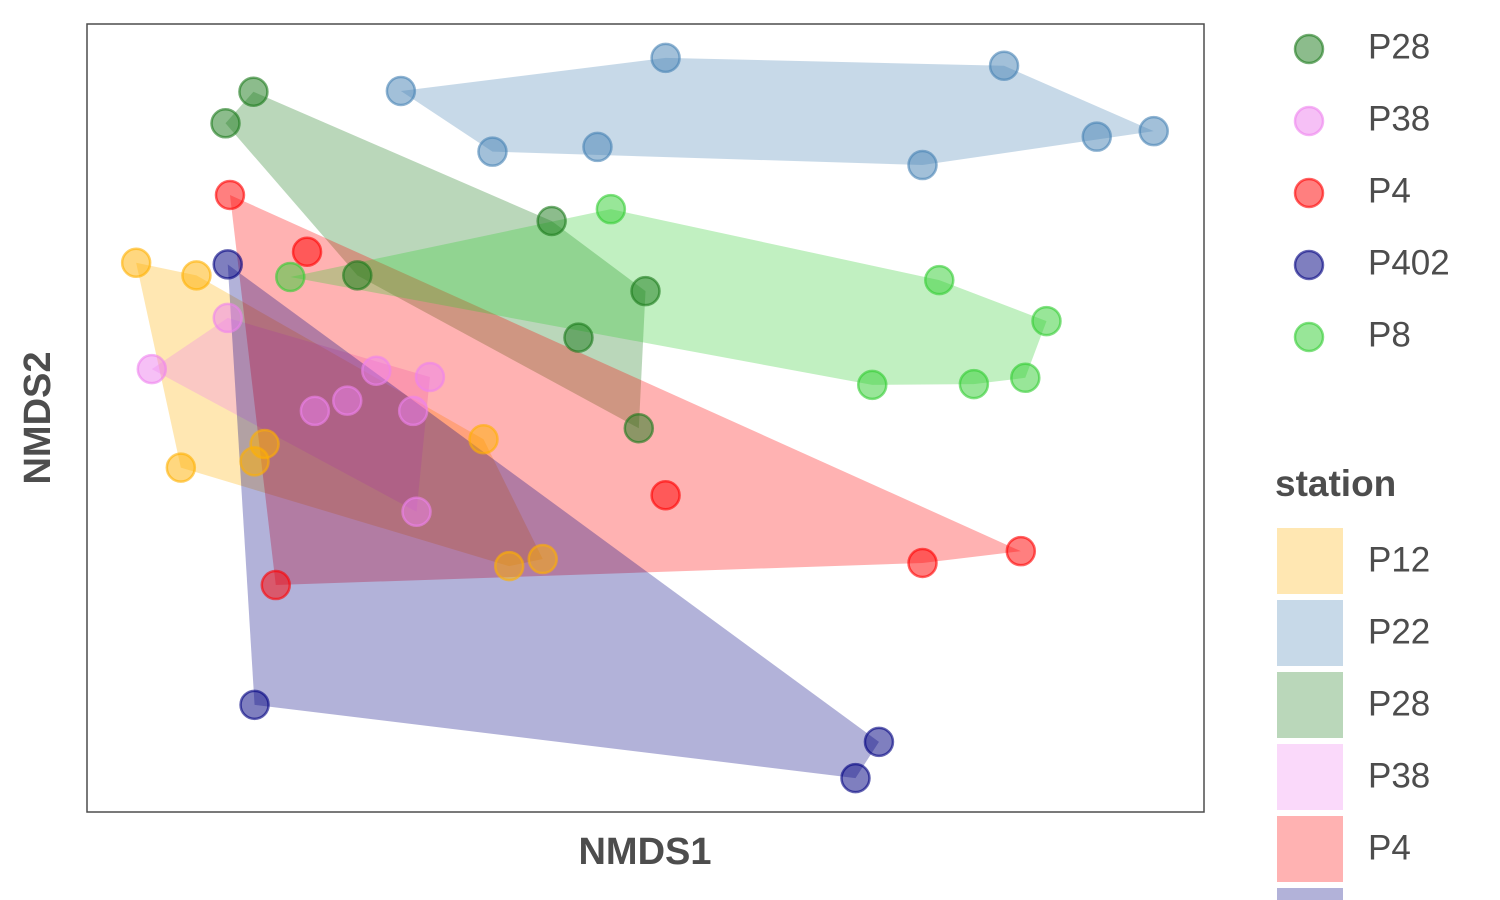  Describe the element at coordinates (644, 852) in the screenshot. I see `x-axis-title: NMDS1` at that location.